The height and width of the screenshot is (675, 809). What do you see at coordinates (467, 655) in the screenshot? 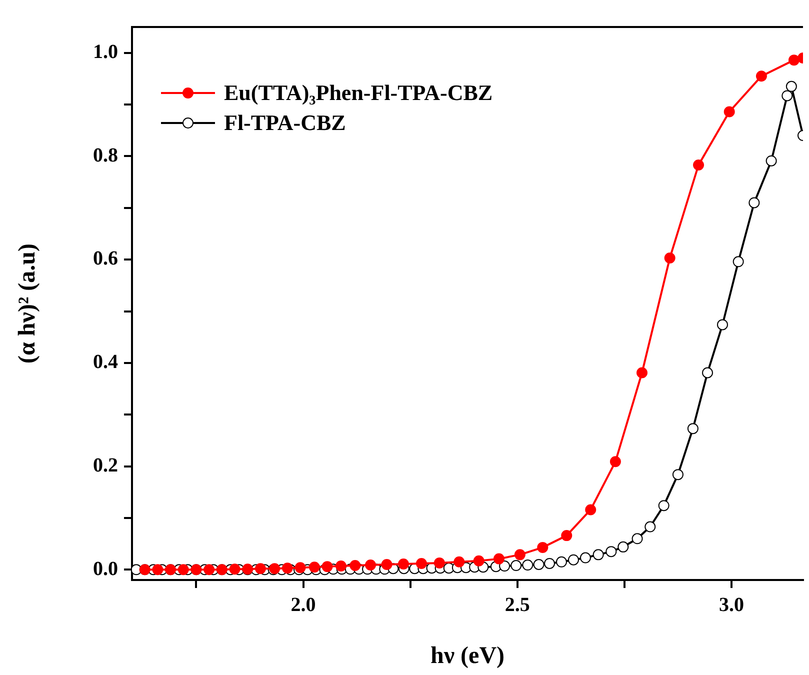
I see `x-axis-title: hν (eV)` at bounding box center [467, 655].